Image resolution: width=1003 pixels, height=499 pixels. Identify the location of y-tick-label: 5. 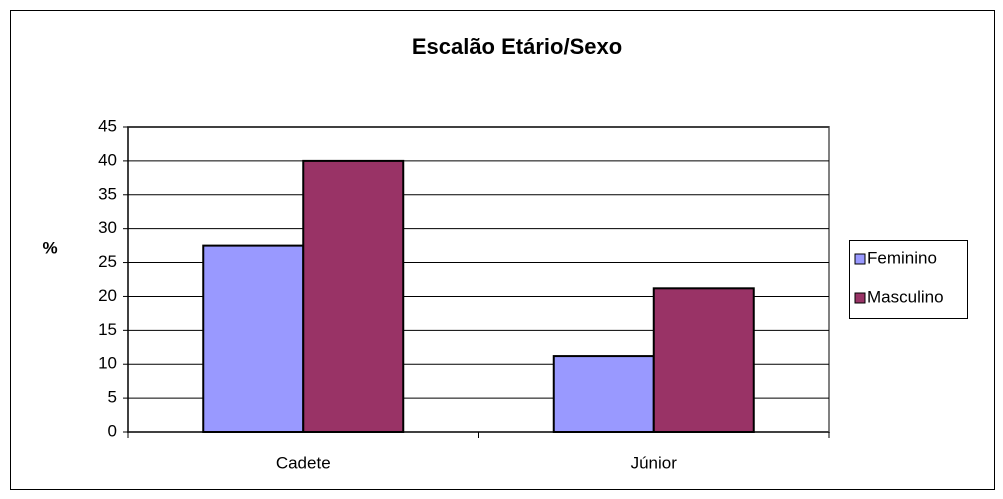
(112, 397).